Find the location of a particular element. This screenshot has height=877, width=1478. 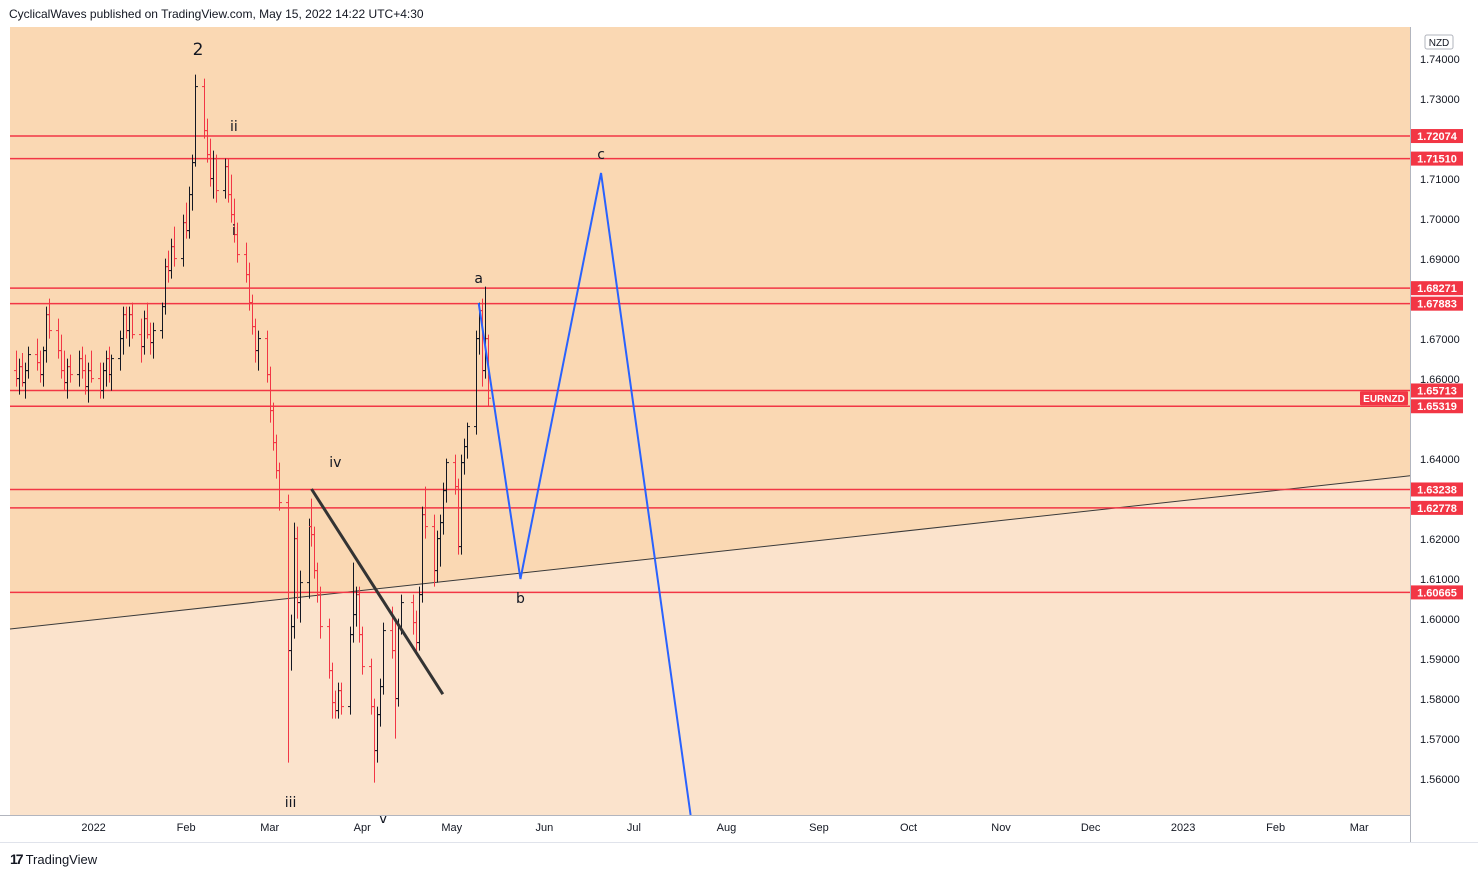

level-label-text: 1.62778 is located at coordinates (1437, 509).